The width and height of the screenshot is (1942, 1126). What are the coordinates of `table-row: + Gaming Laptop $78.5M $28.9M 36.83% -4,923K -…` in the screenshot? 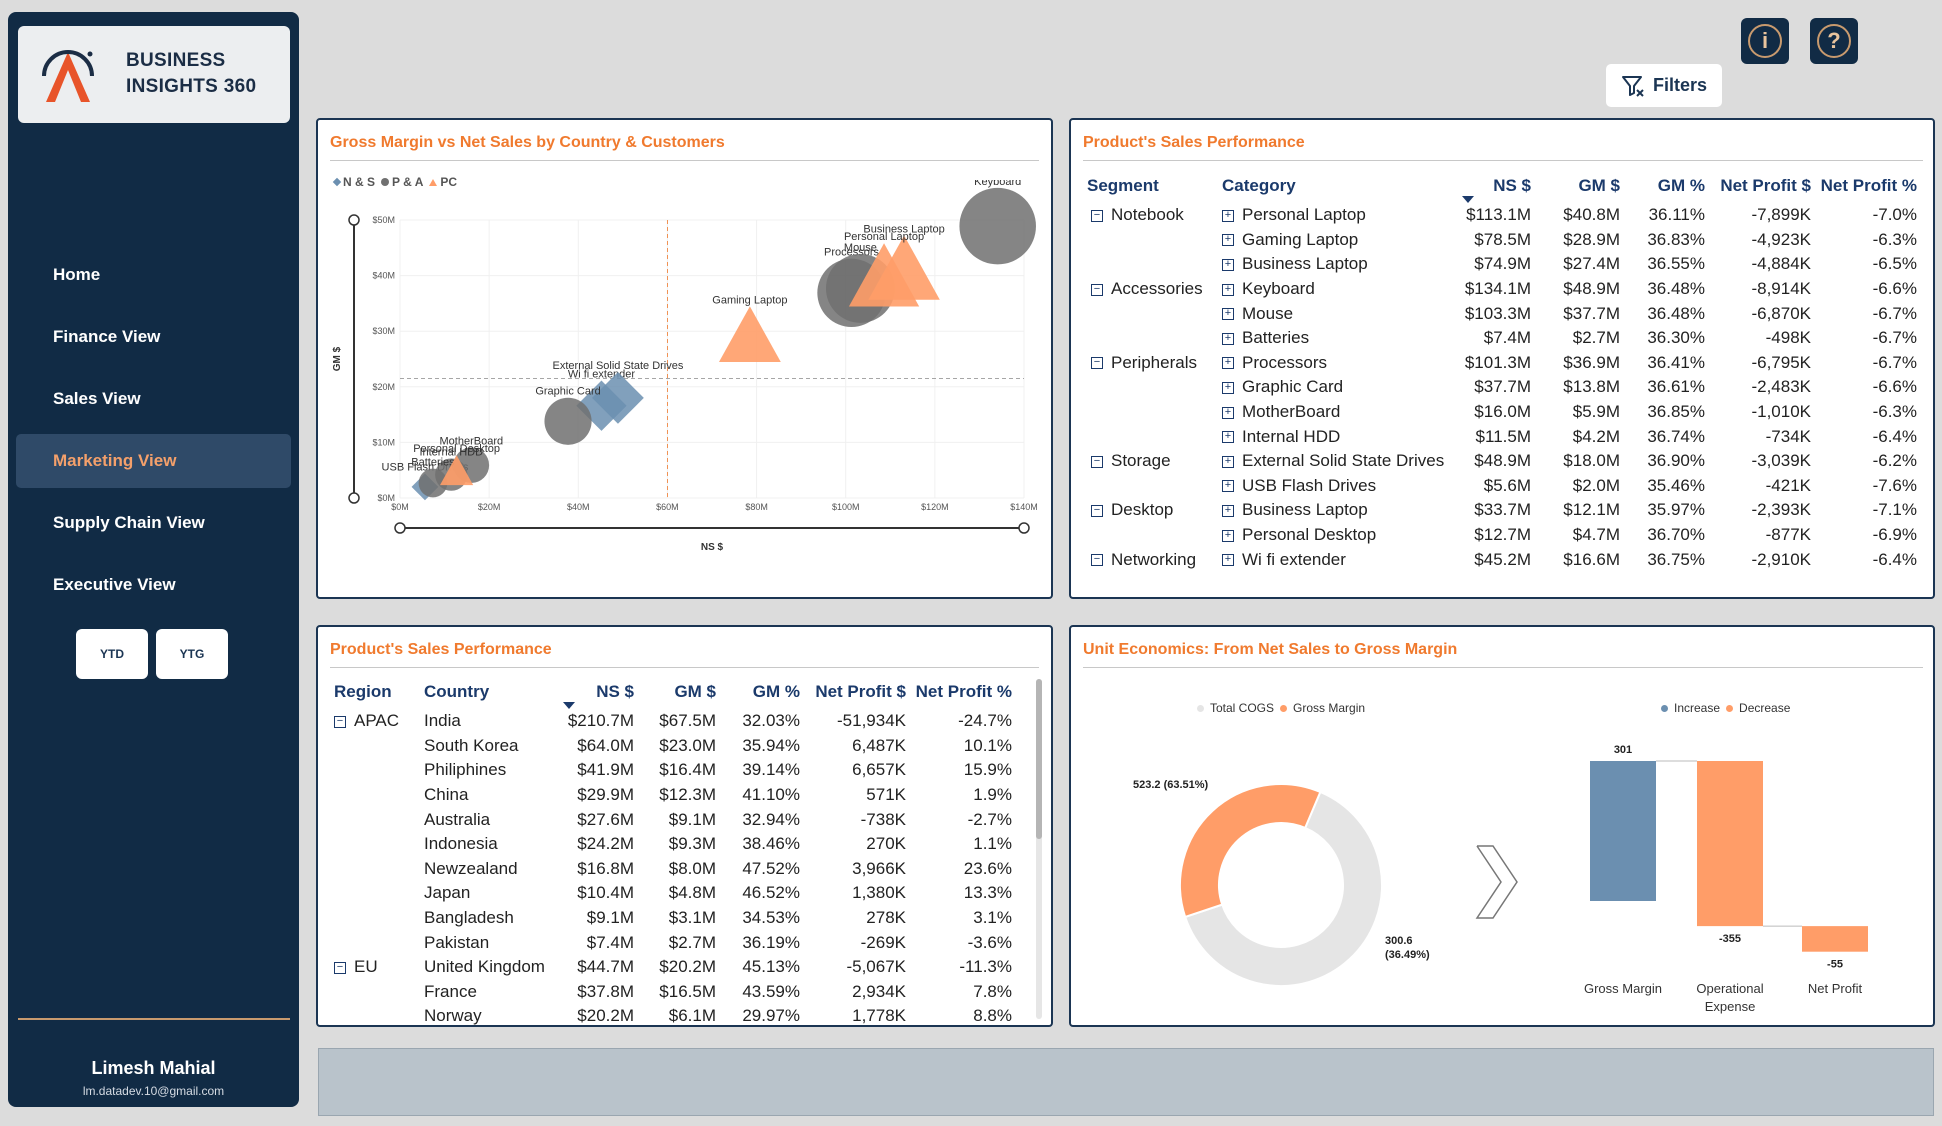 It's located at (1502, 240).